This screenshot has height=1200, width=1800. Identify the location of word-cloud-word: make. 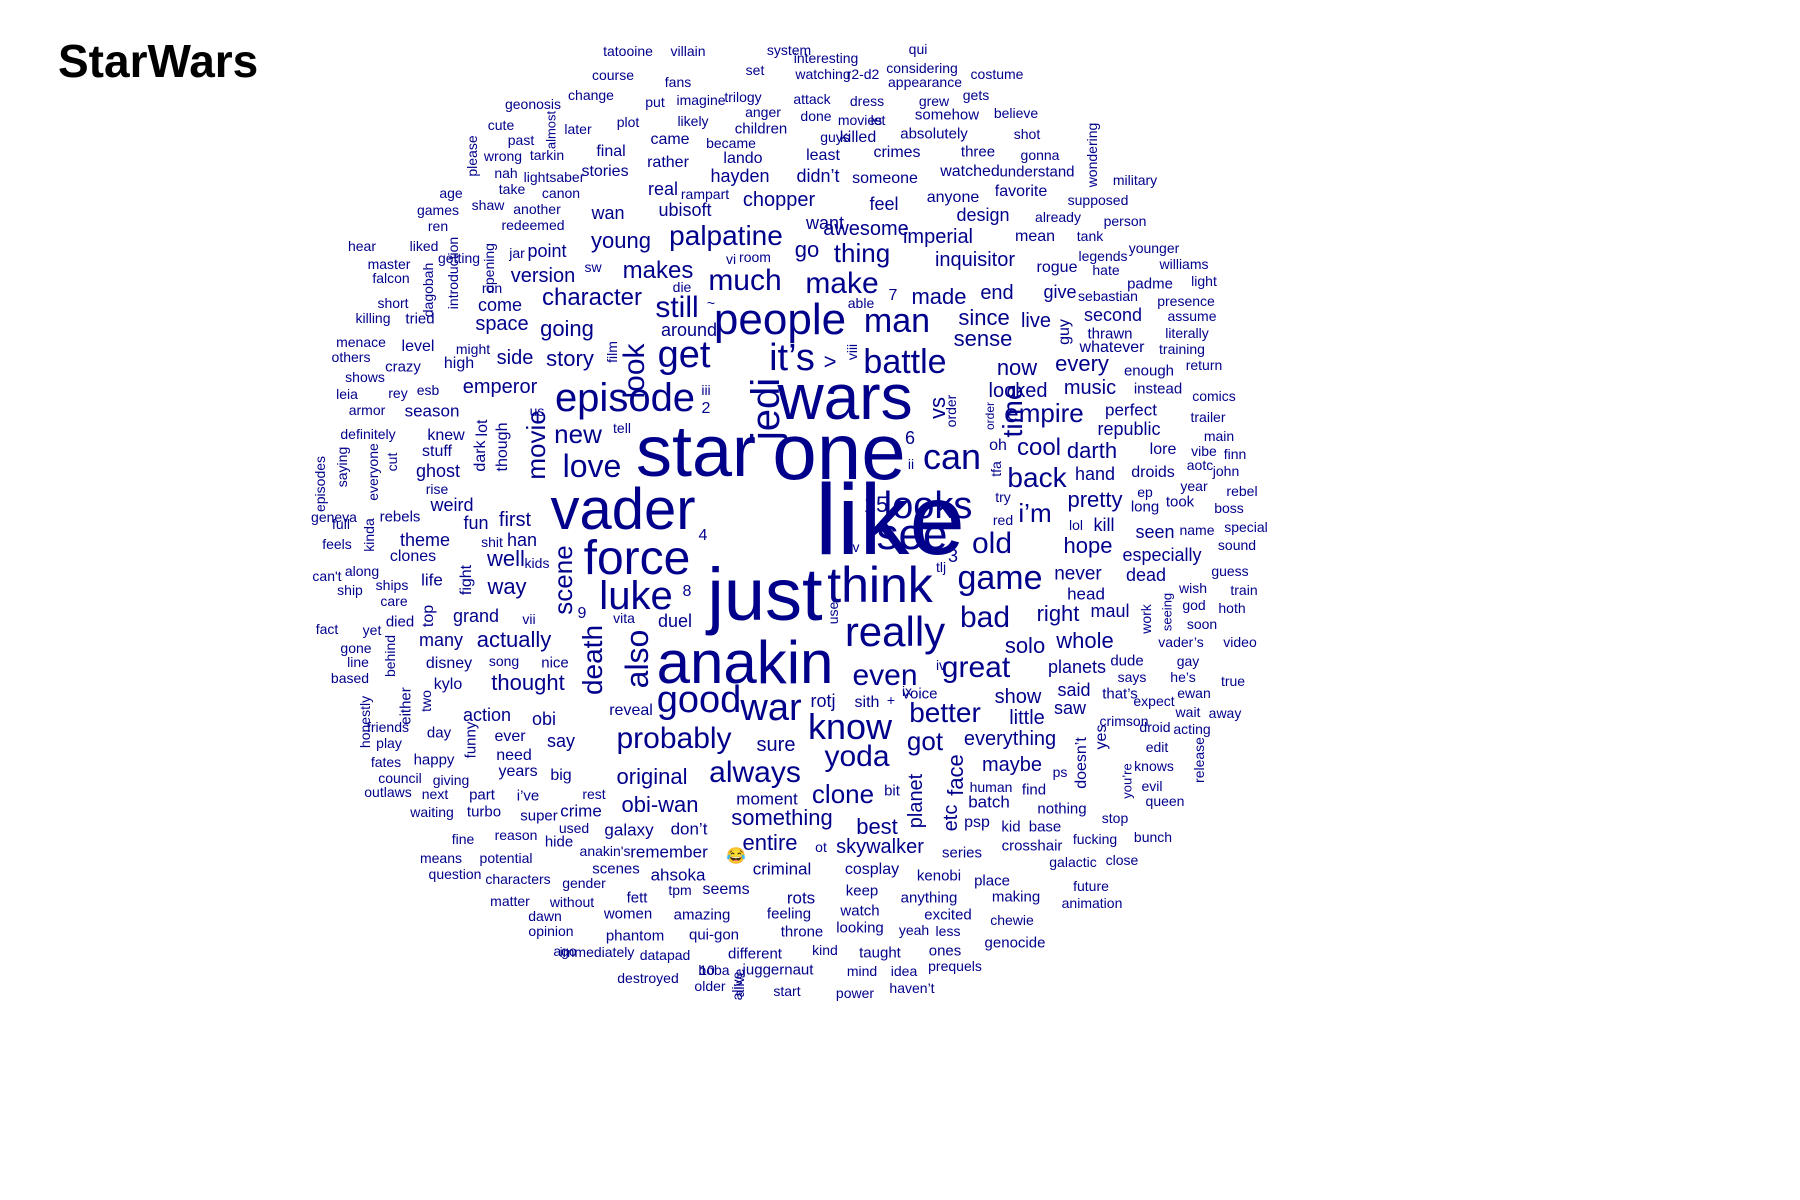
(842, 283).